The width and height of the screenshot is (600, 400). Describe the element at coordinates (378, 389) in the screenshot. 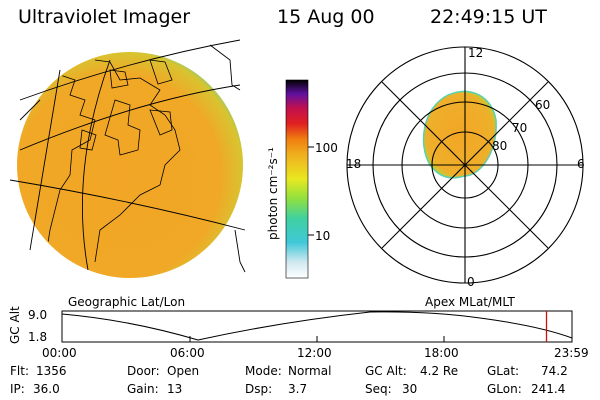

I see `seq-label: Seq:` at that location.